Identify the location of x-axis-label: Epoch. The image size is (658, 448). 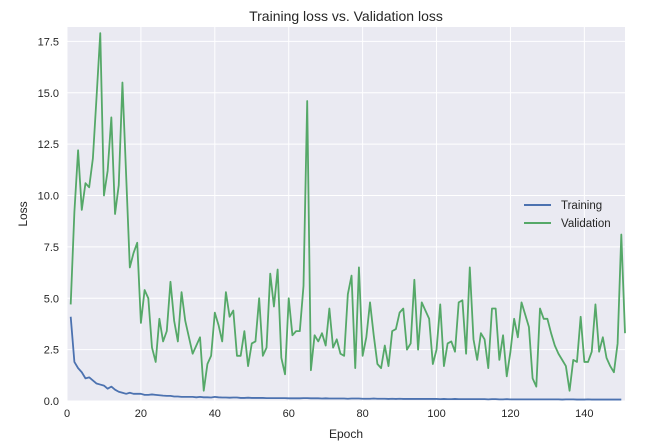
(346, 434).